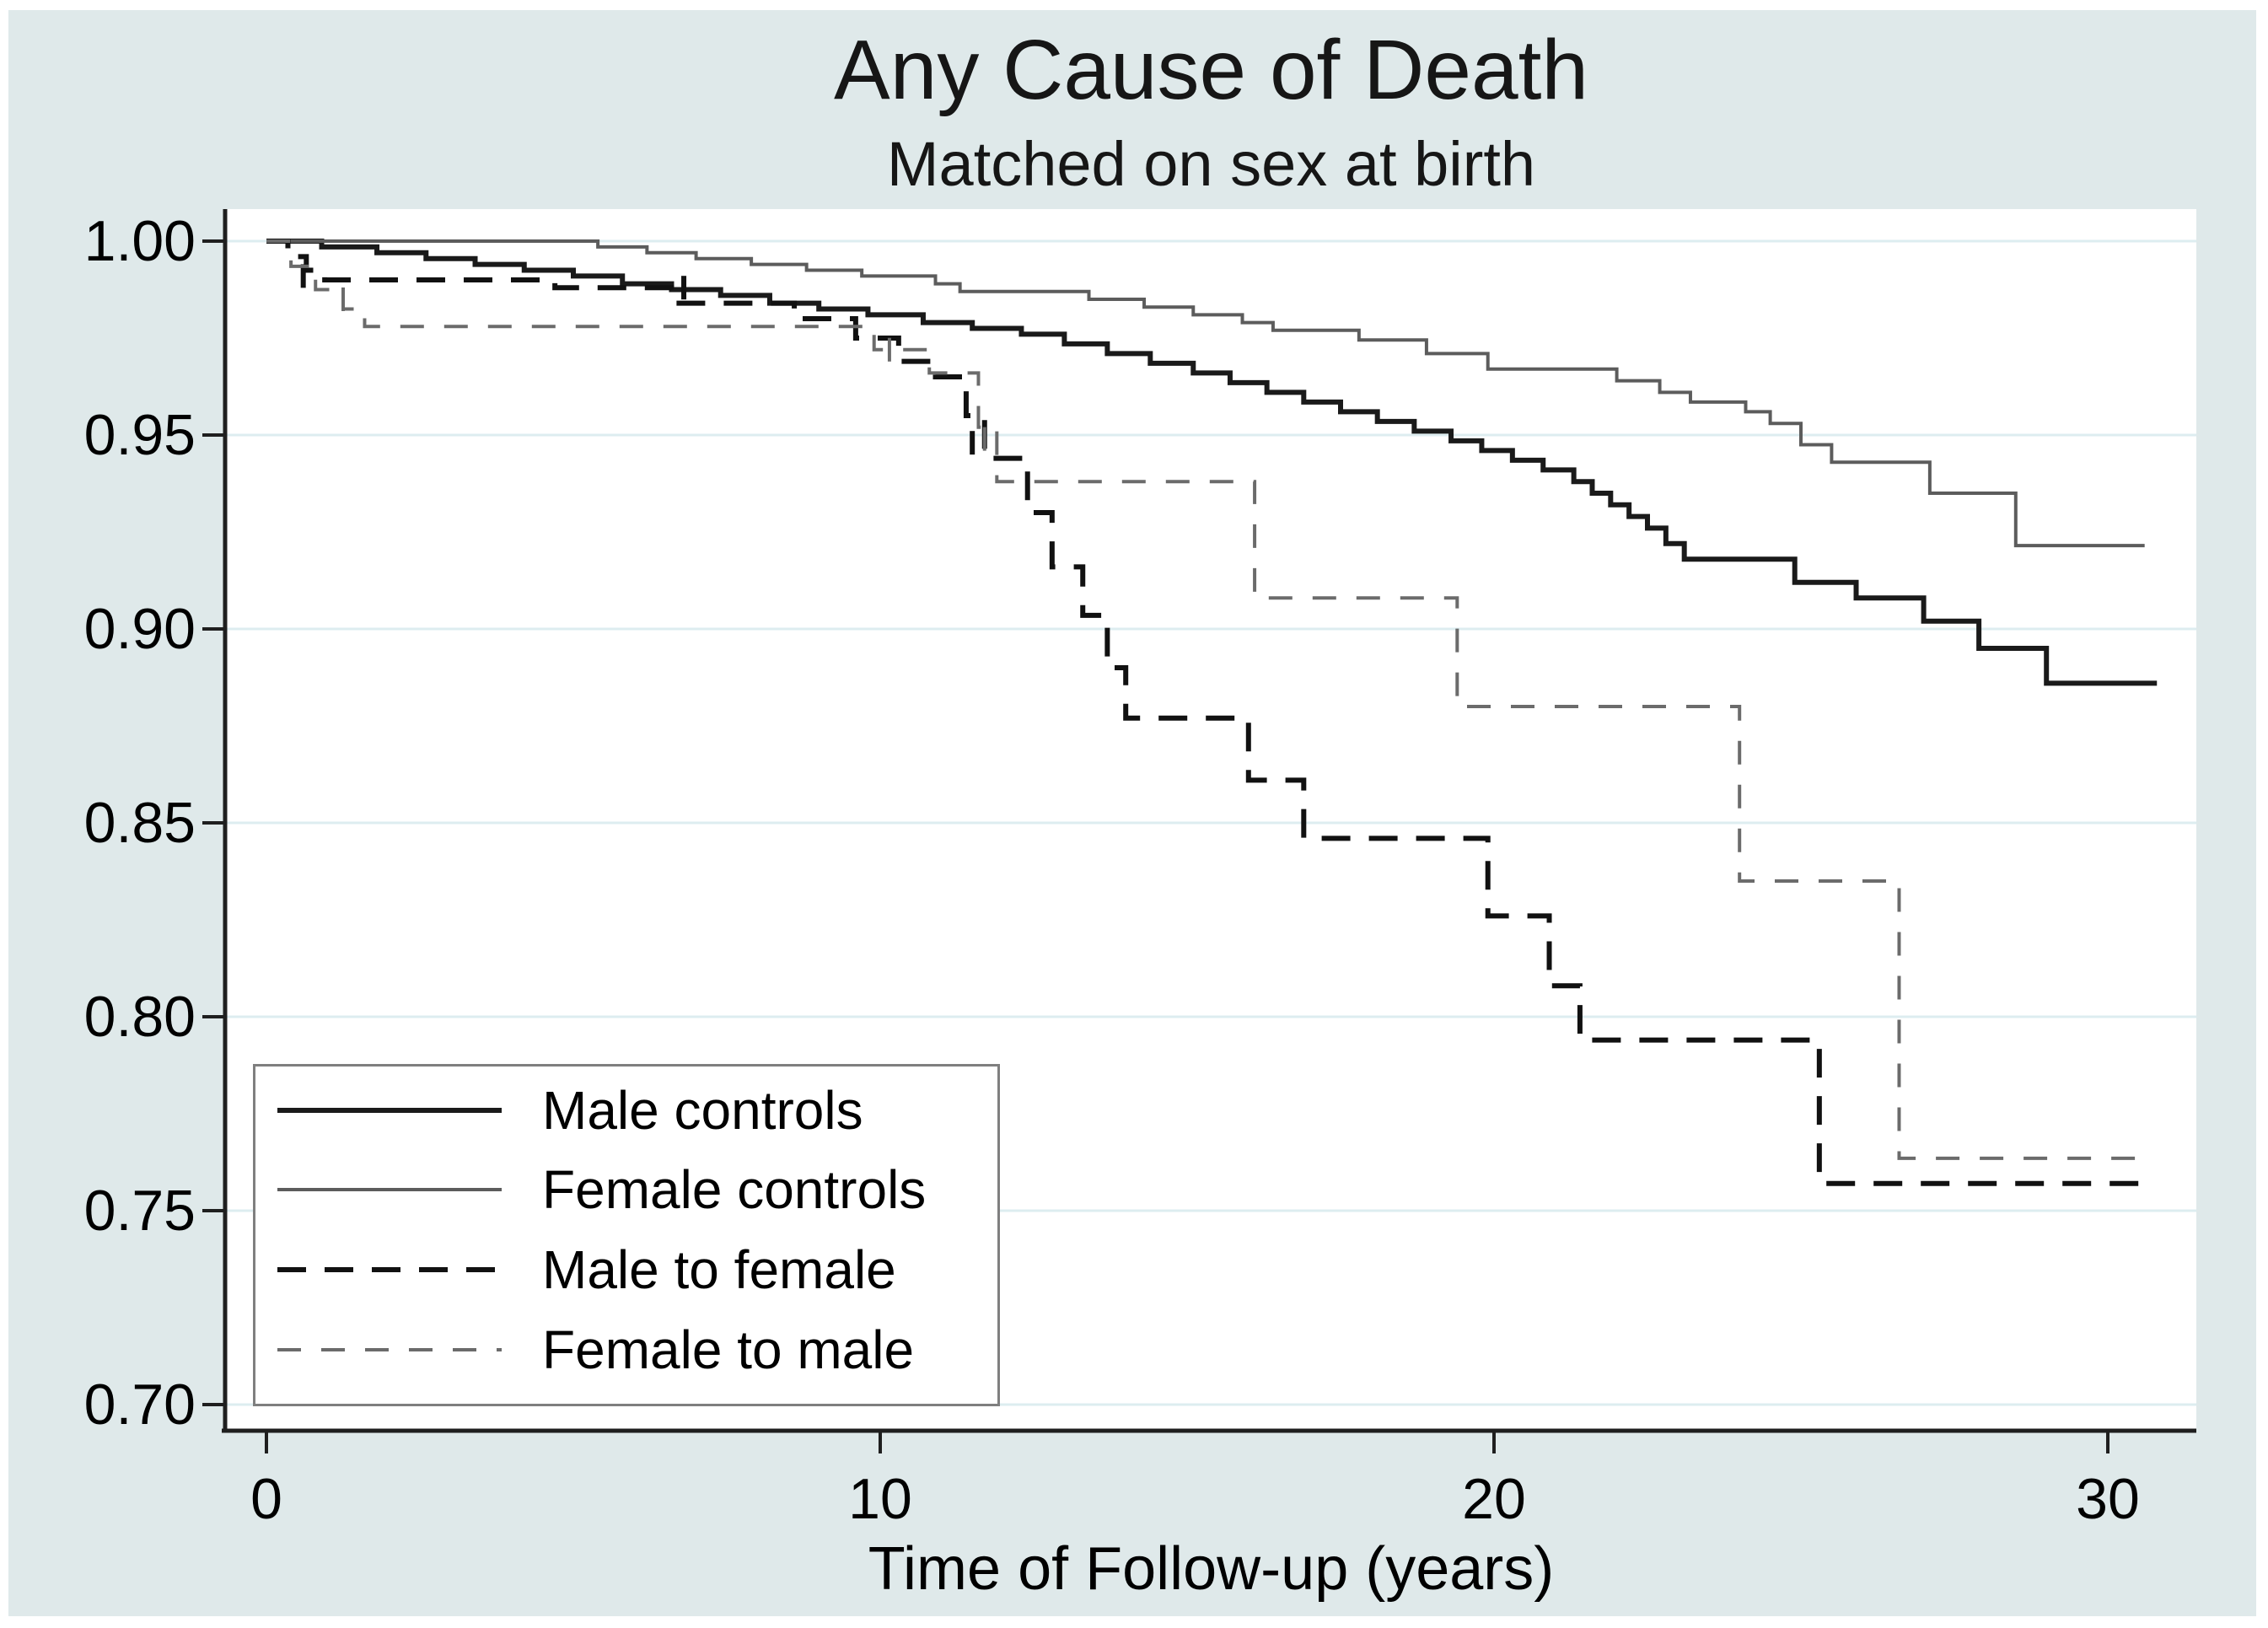  I want to click on x-tick-label-30: 30, so click(2108, 1499).